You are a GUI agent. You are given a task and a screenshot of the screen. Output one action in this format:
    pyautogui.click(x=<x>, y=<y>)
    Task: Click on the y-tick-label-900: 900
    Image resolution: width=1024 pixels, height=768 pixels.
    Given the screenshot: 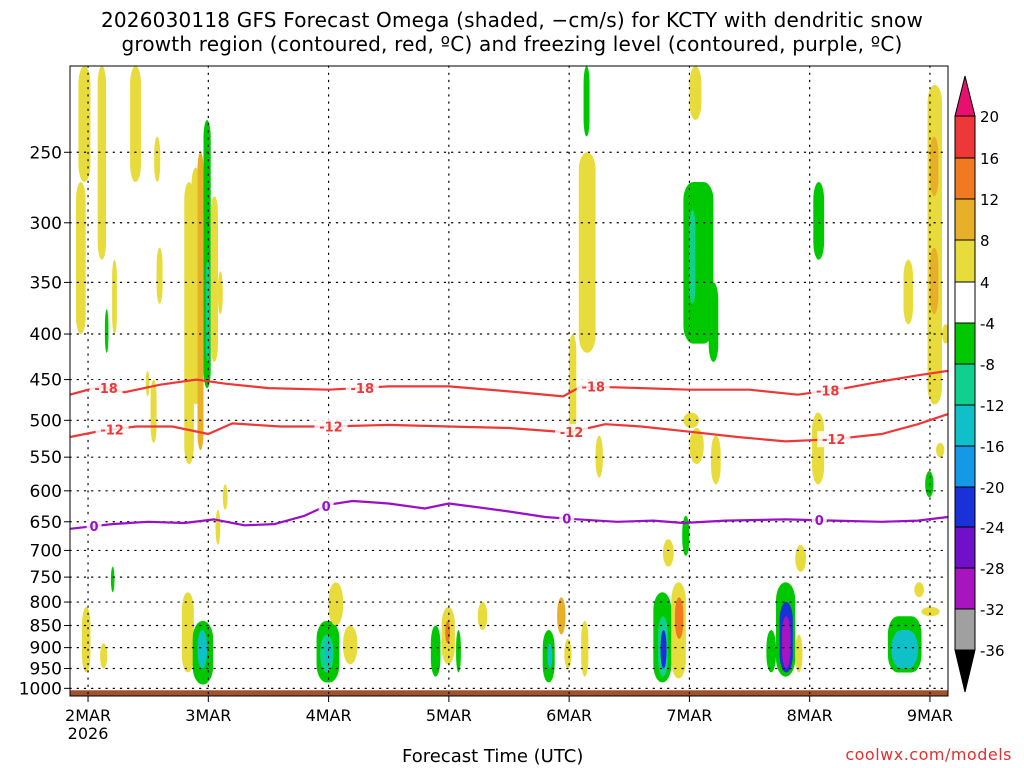 What is the action you would take?
    pyautogui.click(x=46, y=649)
    